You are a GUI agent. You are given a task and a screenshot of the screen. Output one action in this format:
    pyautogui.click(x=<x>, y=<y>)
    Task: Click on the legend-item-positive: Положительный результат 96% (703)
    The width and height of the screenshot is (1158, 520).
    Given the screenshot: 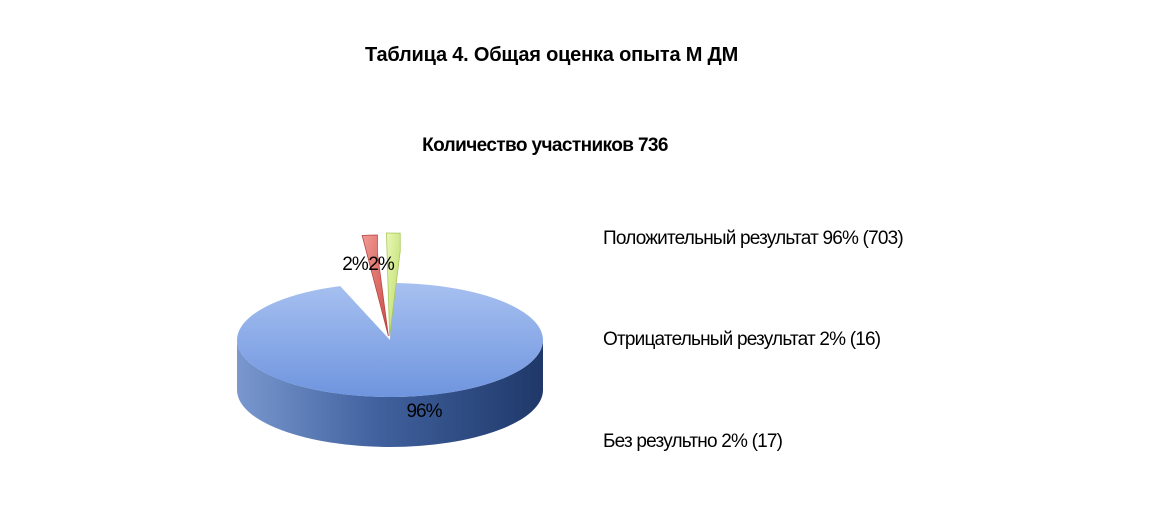 What is the action you would take?
    pyautogui.click(x=753, y=238)
    